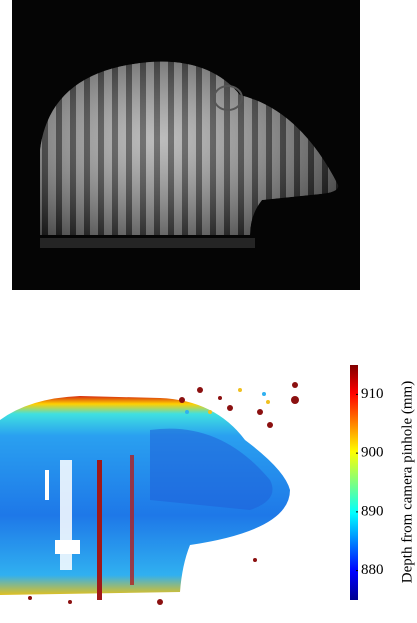 This screenshot has width=417, height=623. Describe the element at coordinates (372, 453) in the screenshot. I see `colorbar-tick-label: 900` at that location.